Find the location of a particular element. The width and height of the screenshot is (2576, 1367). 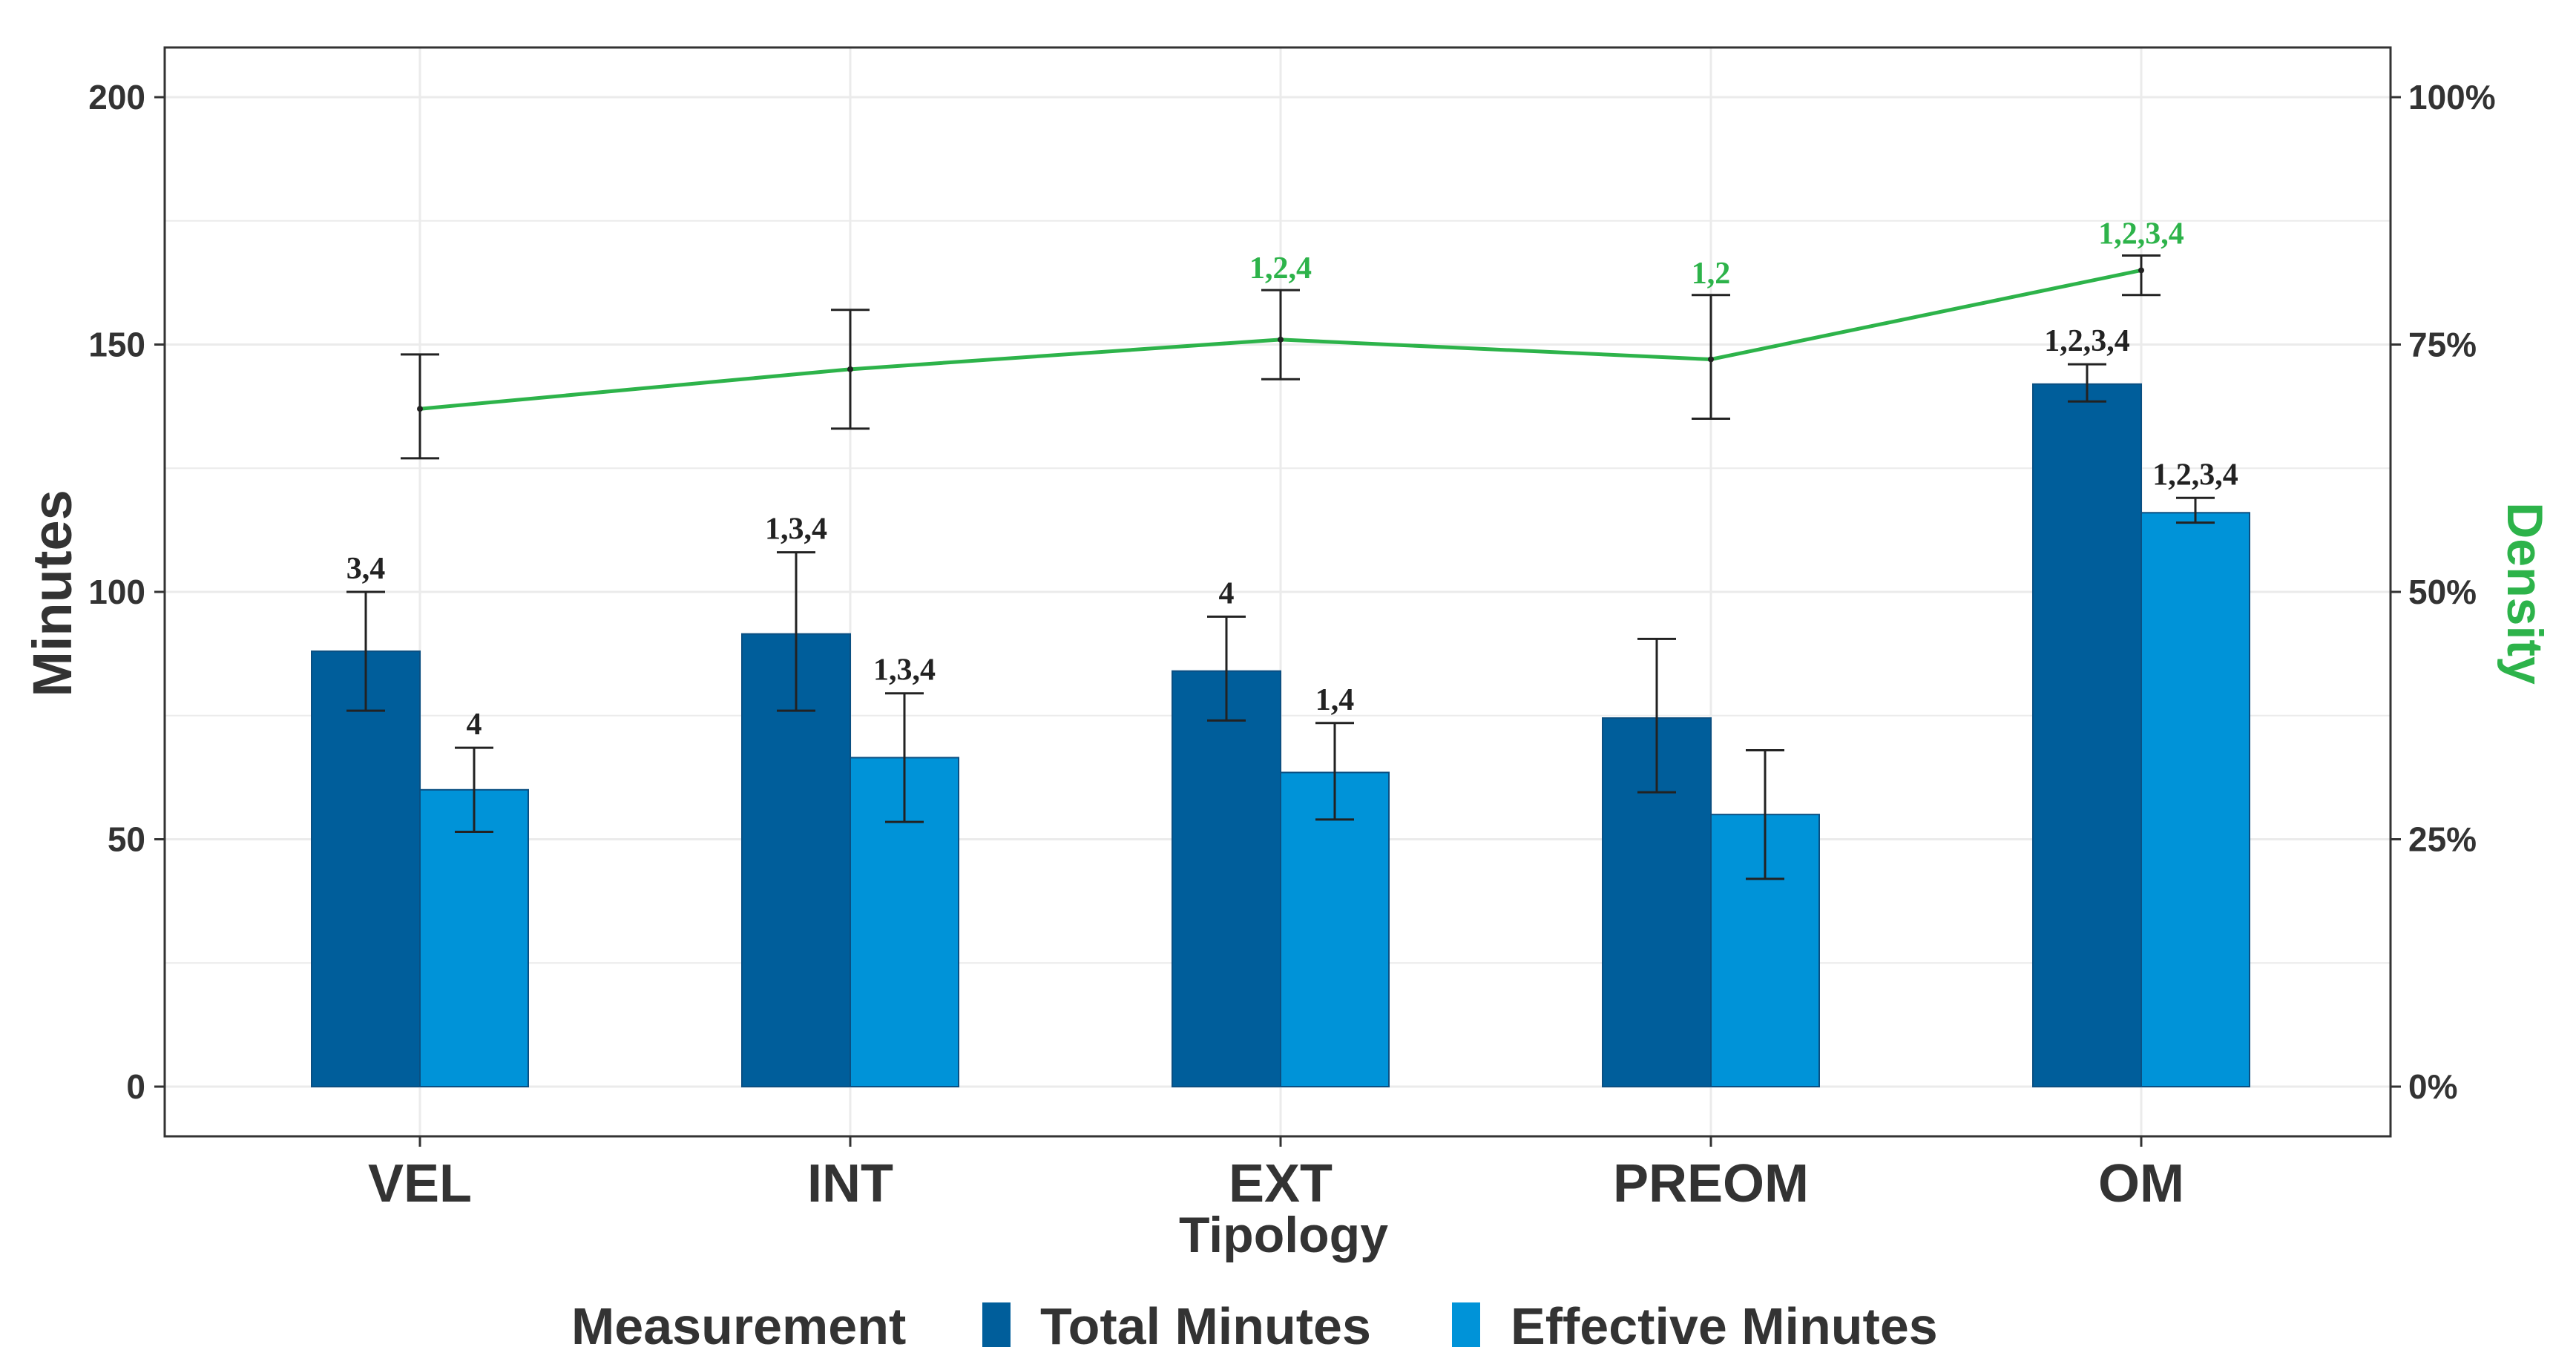

y-tick-label: 100 is located at coordinates (116, 592).